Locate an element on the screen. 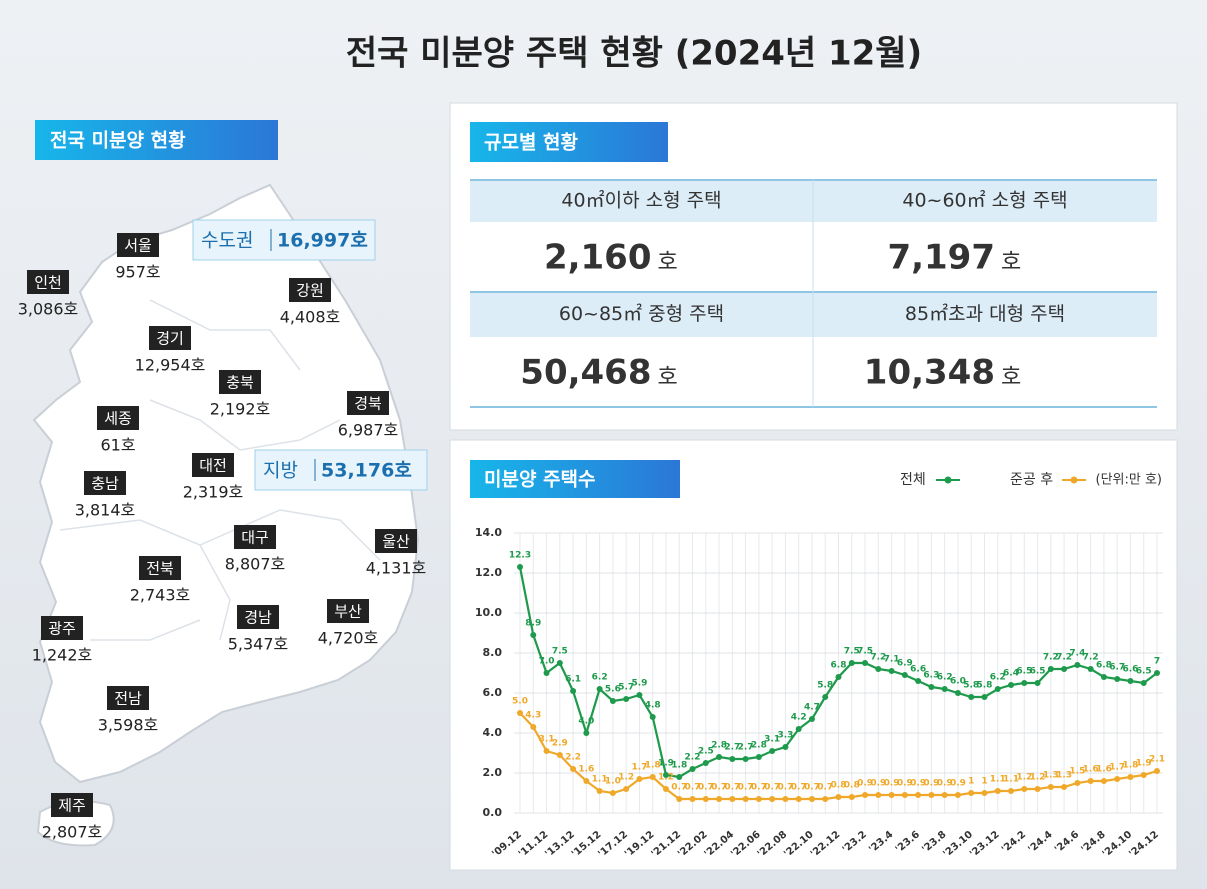  data-label: 12.3 is located at coordinates (520, 556).